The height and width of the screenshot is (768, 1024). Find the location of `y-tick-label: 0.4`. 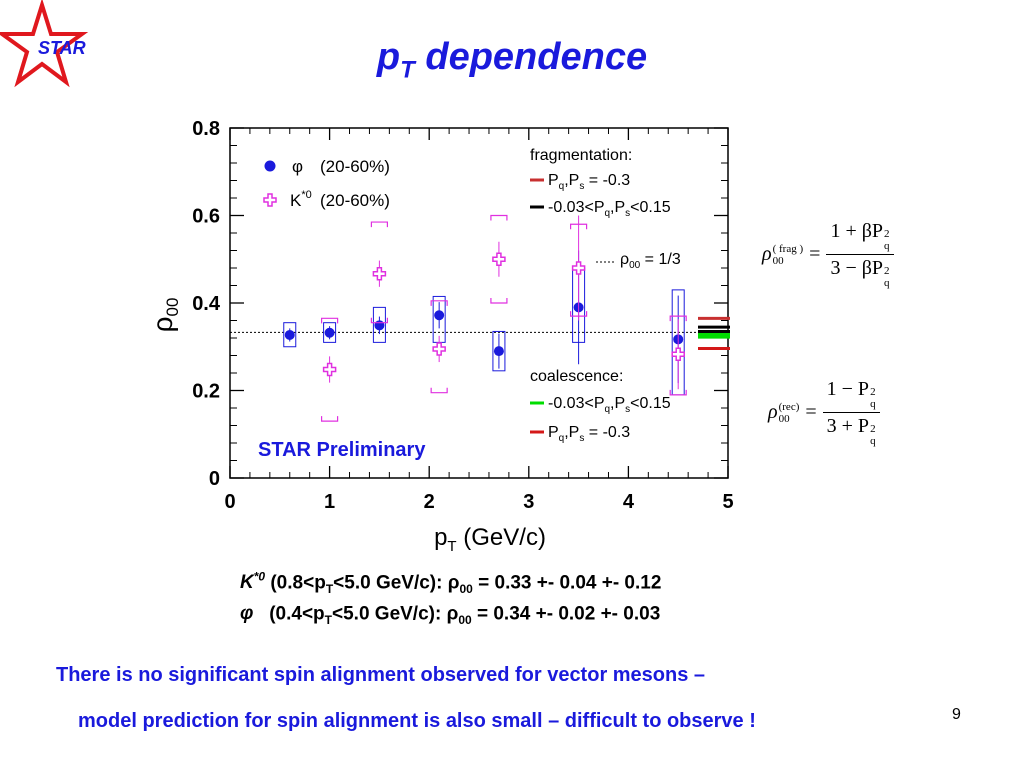

y-tick-label: 0.4 is located at coordinates (206, 304).